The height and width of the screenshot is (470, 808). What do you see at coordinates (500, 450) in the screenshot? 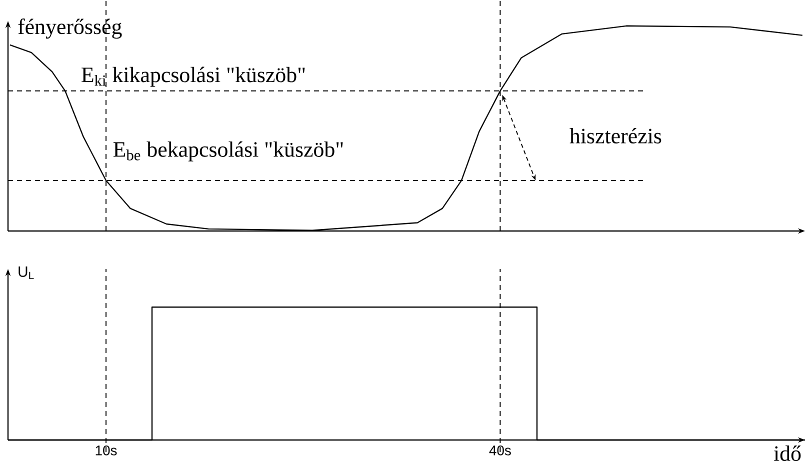
I see `x-tick-label: 40s` at bounding box center [500, 450].